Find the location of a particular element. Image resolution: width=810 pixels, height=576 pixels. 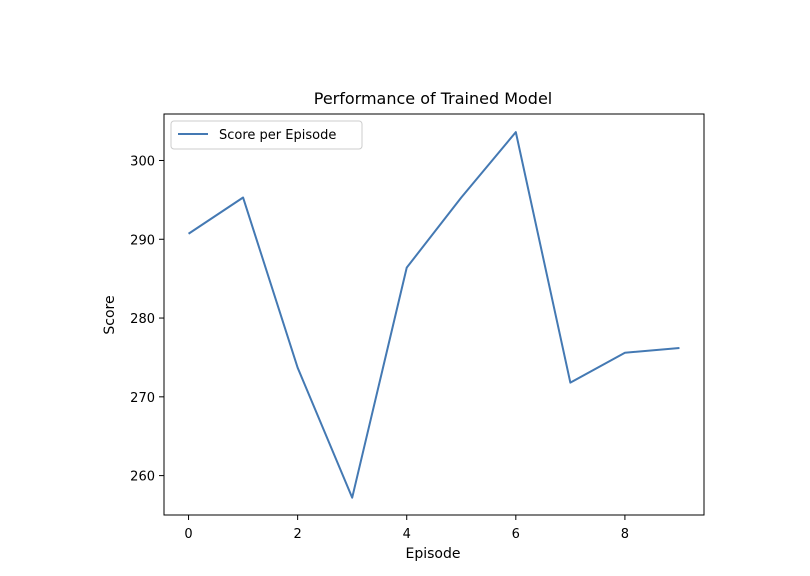

legend-box is located at coordinates (266, 135).